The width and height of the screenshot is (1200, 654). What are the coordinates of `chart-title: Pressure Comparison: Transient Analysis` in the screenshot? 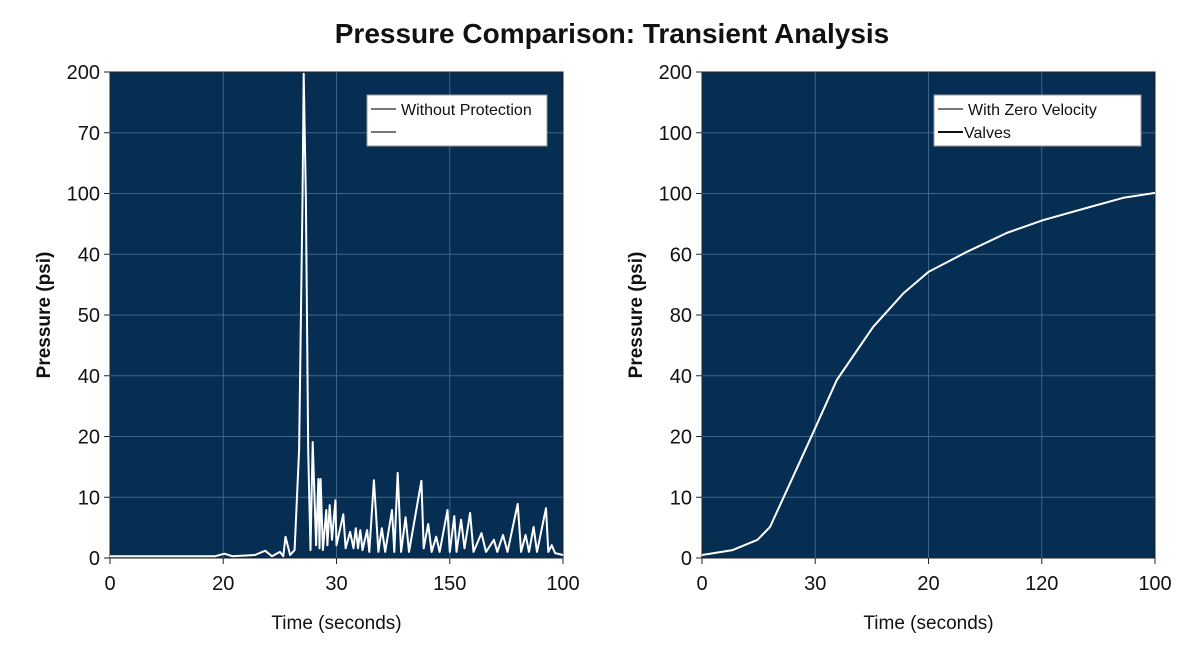 It's located at (612, 33).